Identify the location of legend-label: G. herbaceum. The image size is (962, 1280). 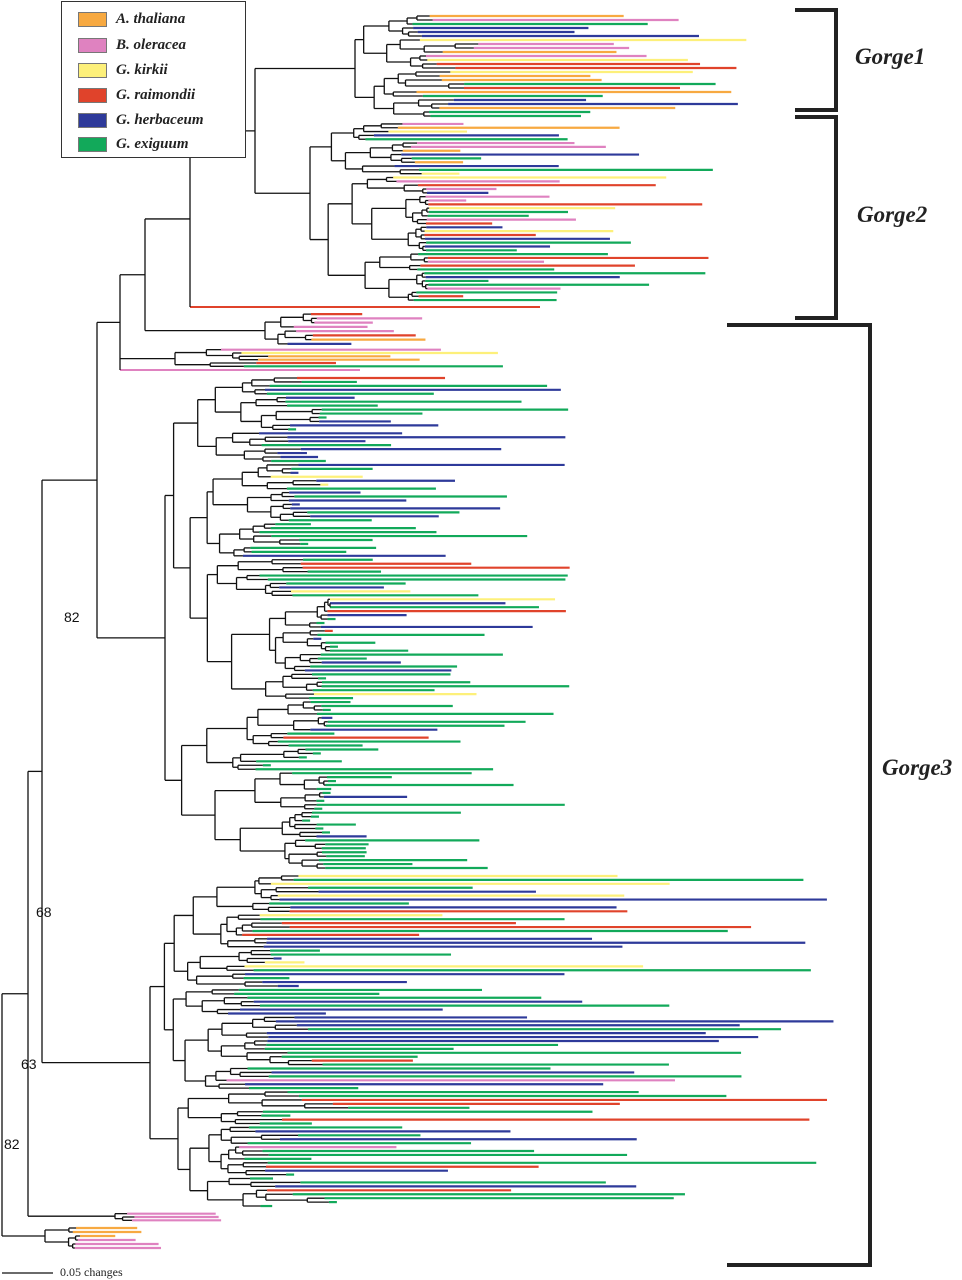
(160, 119).